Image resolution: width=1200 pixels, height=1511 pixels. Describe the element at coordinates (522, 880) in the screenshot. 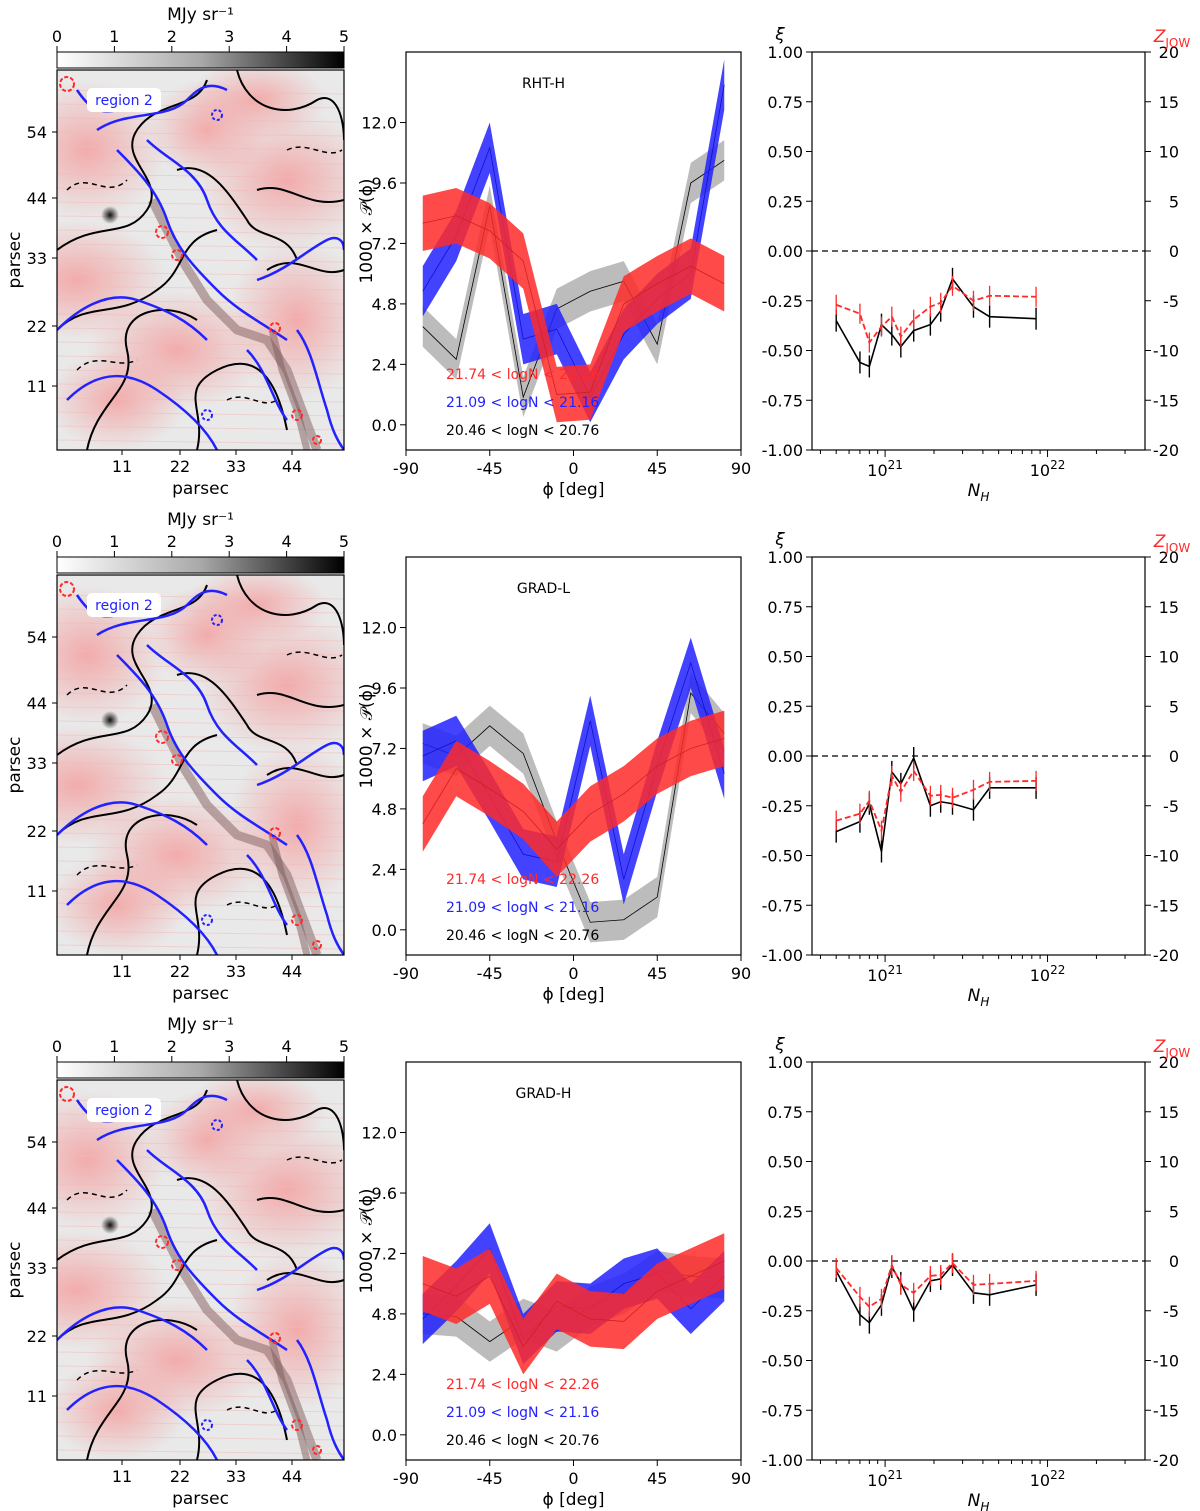

I see `legend-entry: 21.74 < logN < 22.26` at that location.